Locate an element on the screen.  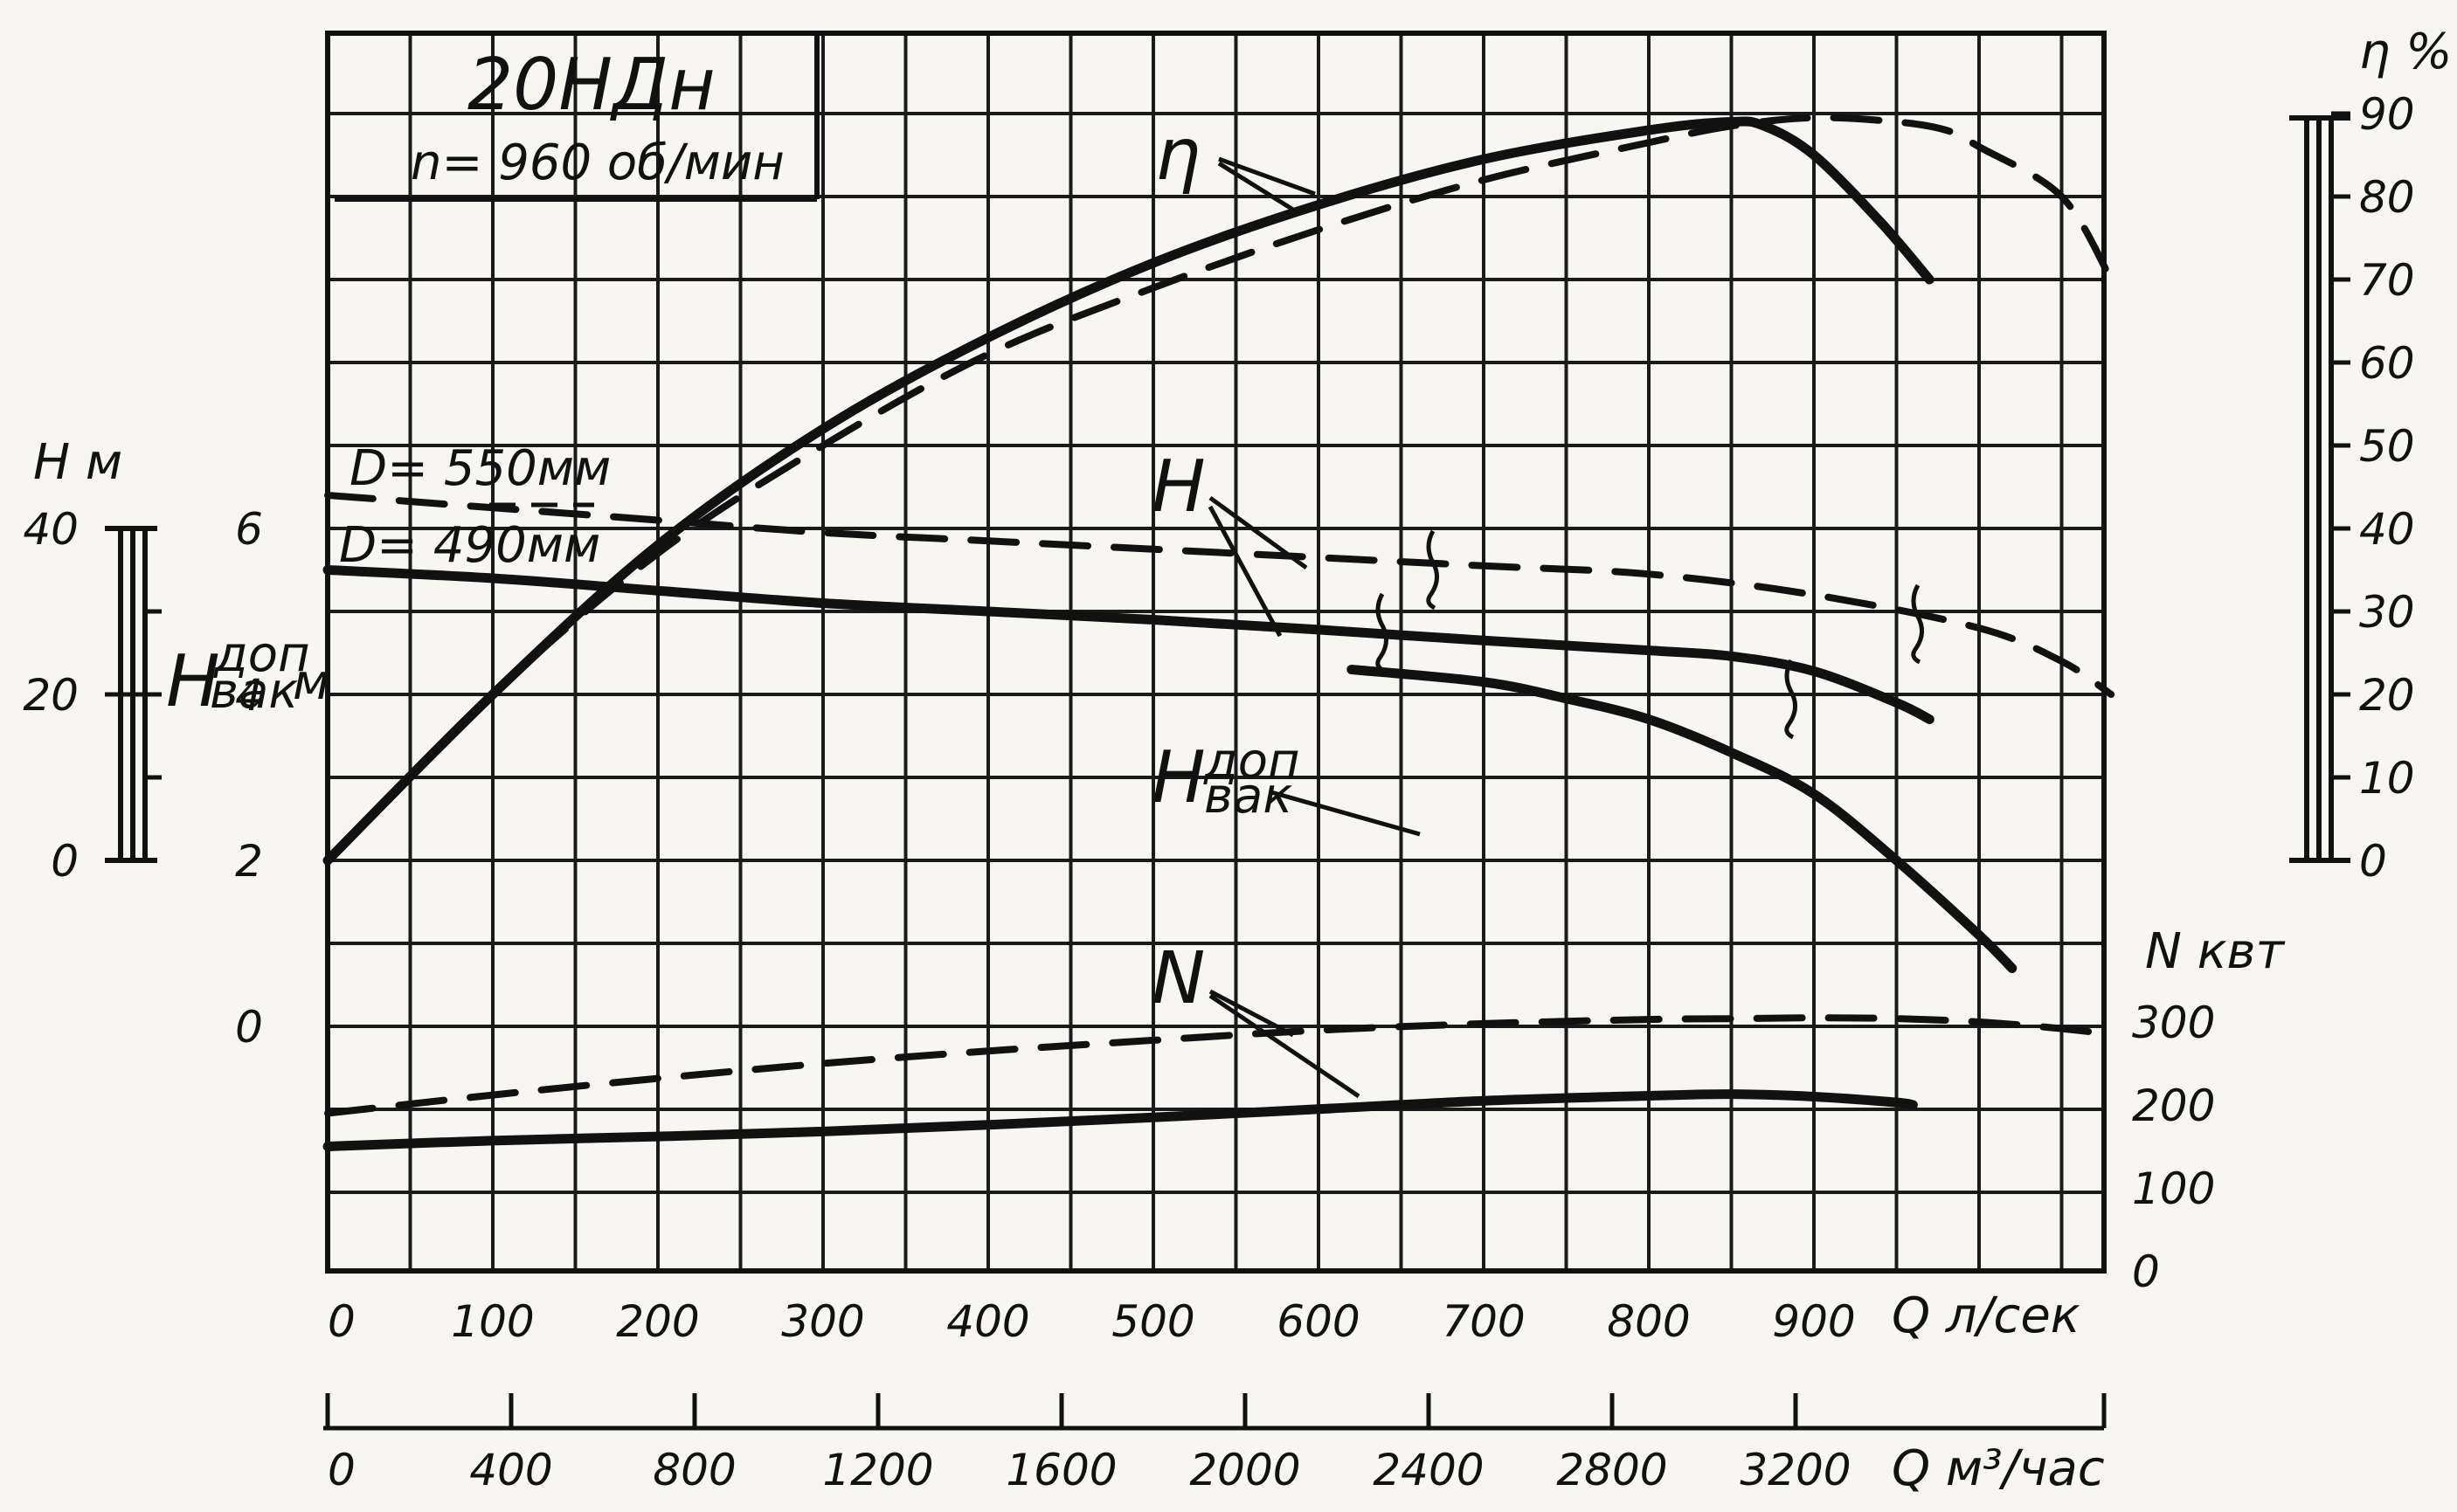
n-tick-label: 0 is located at coordinates (2146, 1271).